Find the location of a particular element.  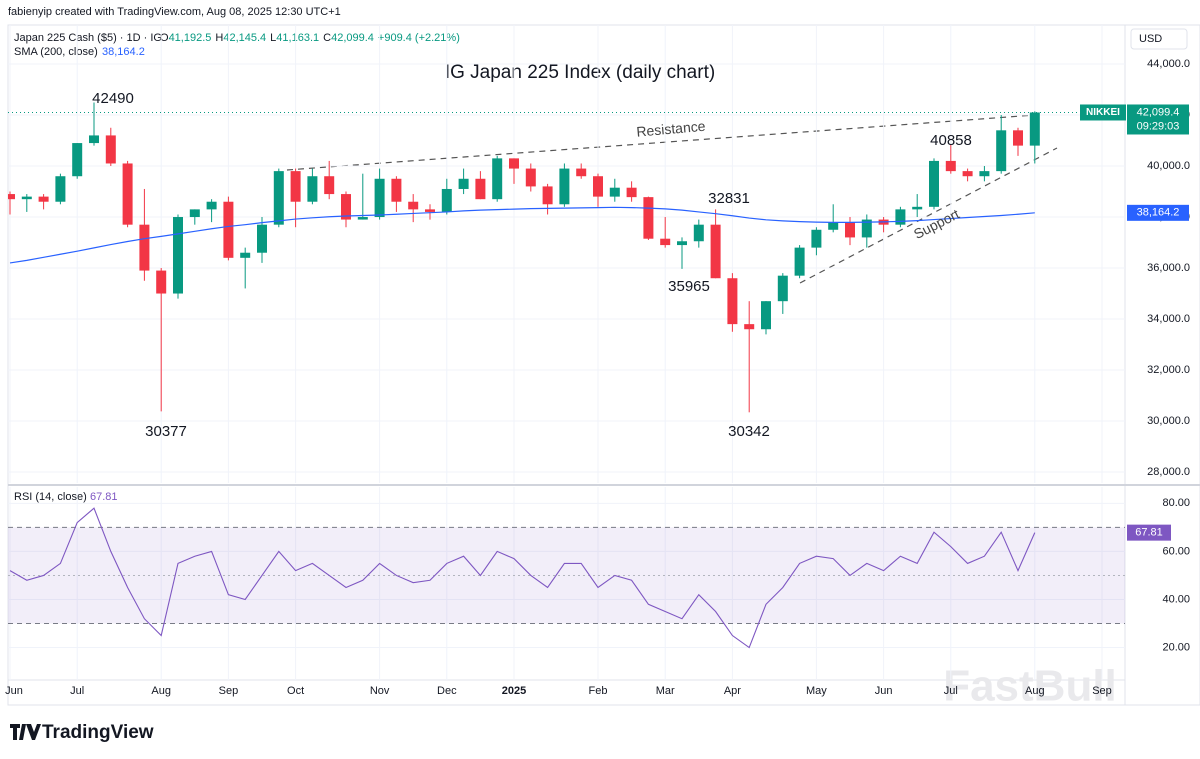

annotation: 30342 is located at coordinates (749, 431).